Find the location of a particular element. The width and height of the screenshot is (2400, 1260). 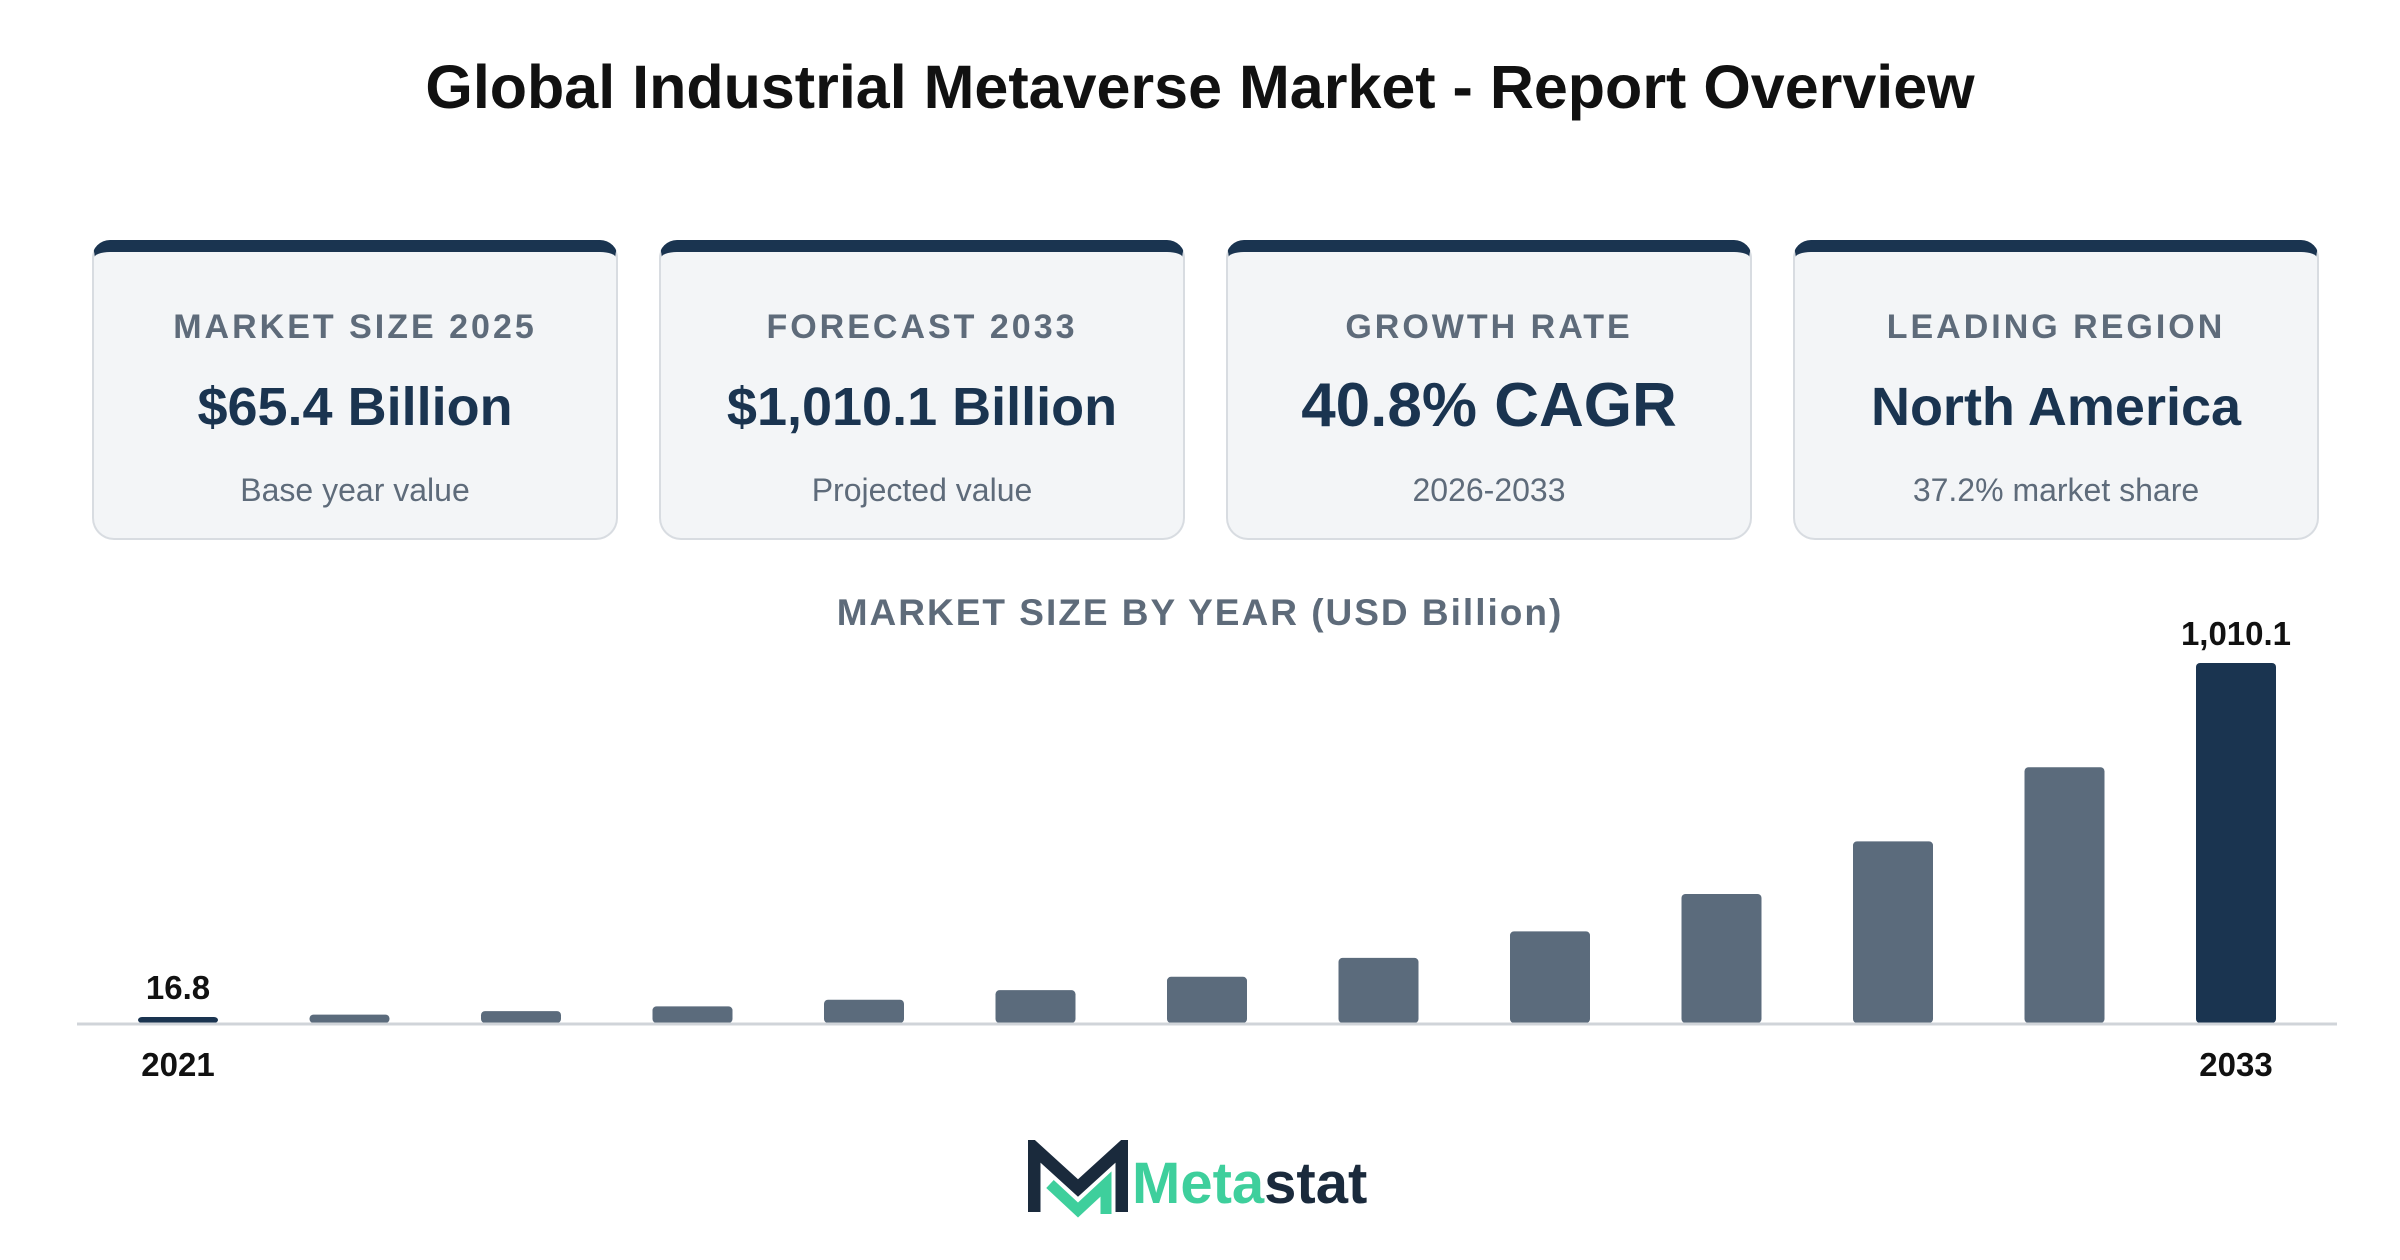

card-growth-rate: GROWTH RATE 40.8% CAGR 2026-2033 is located at coordinates (1489, 390).